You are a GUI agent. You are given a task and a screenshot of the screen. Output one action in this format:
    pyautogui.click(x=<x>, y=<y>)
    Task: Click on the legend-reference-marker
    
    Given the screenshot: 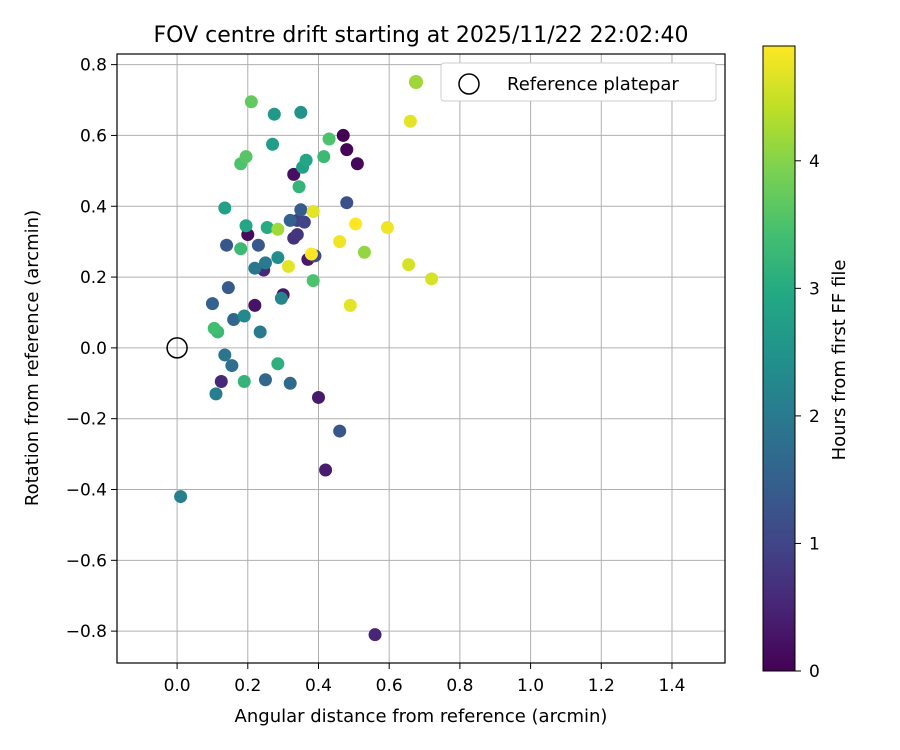 What is the action you would take?
    pyautogui.click(x=469, y=84)
    